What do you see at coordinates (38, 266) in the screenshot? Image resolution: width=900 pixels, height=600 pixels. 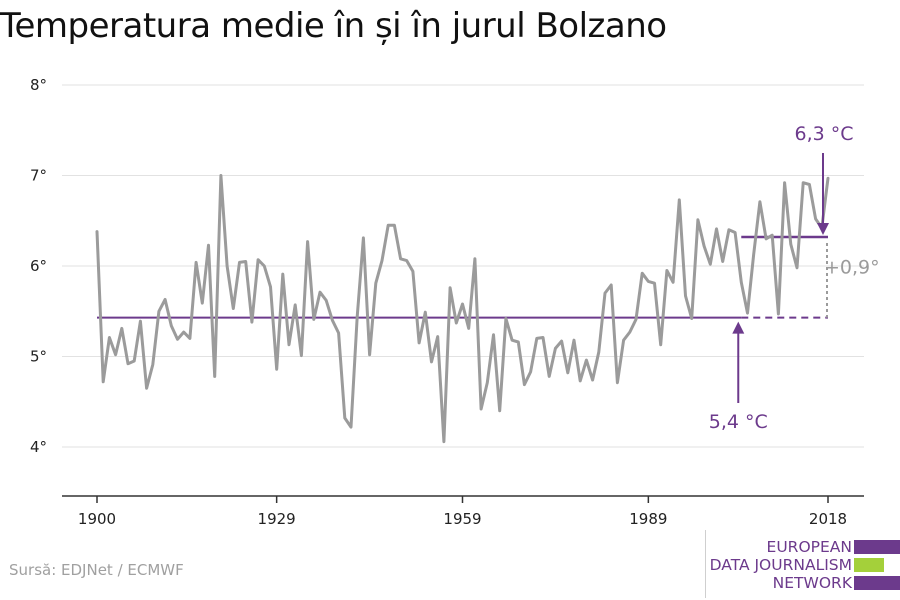 I see `y-tick-label: 6°` at bounding box center [38, 266].